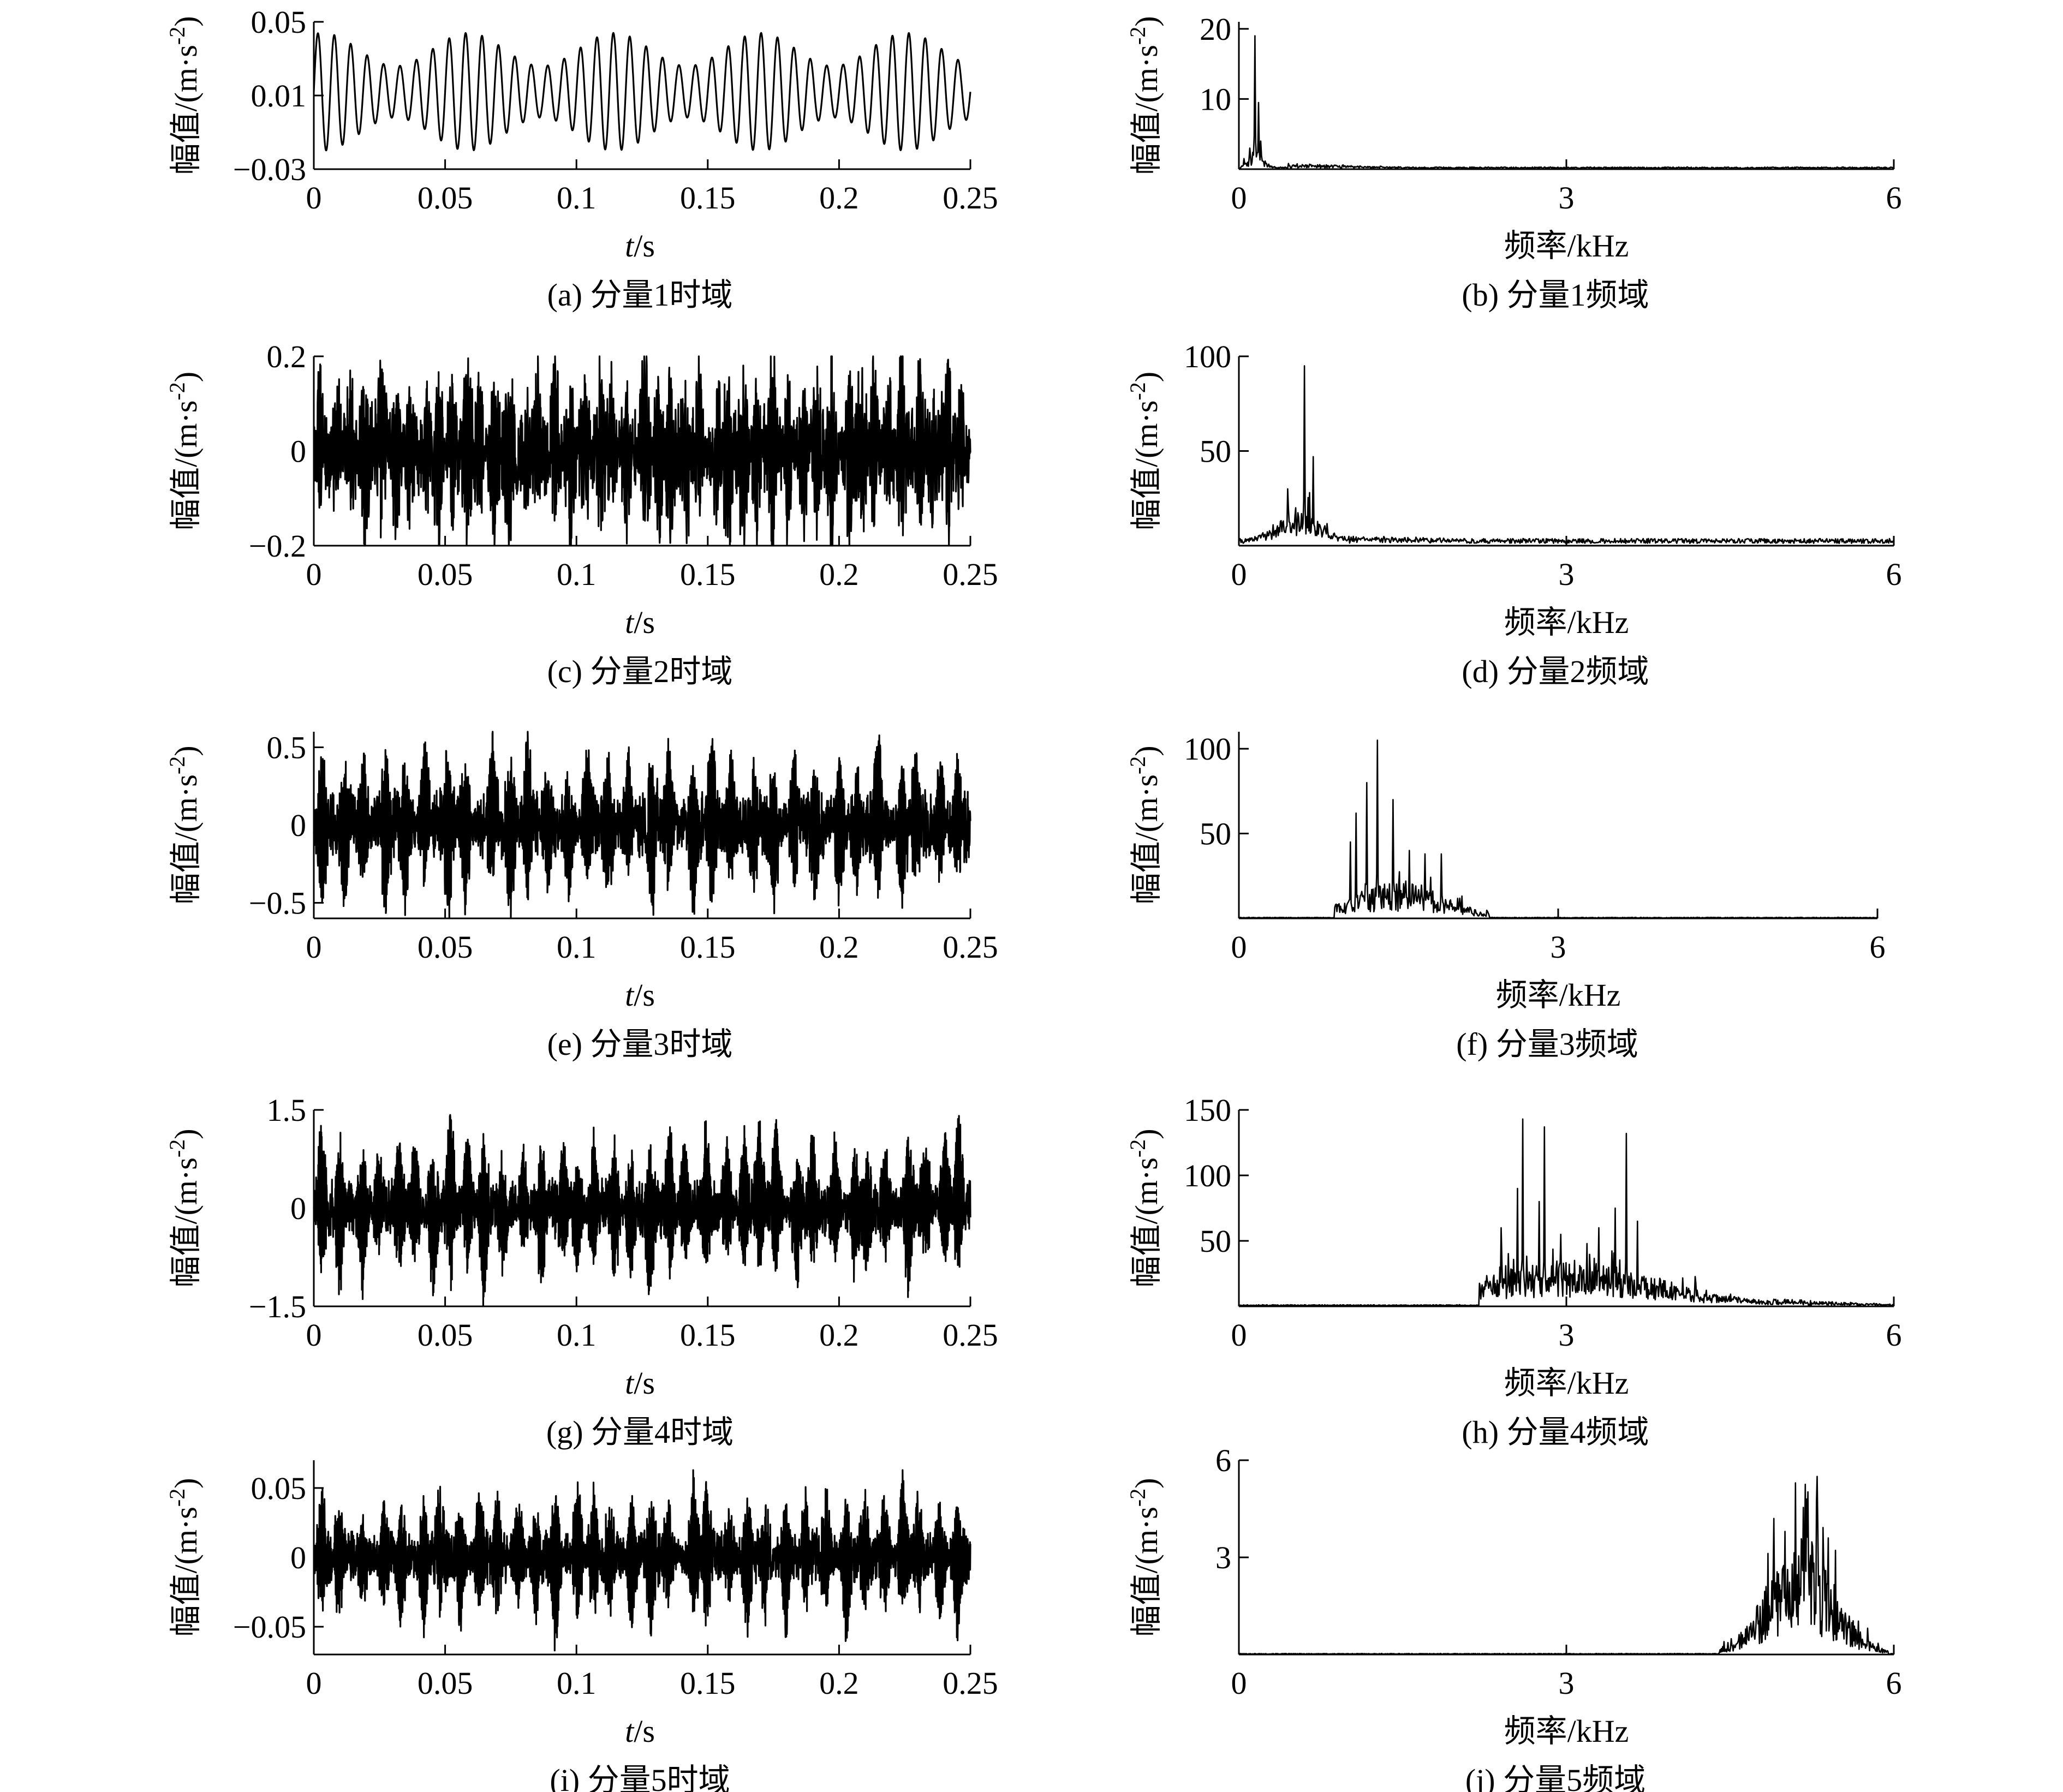 The width and height of the screenshot is (2063, 1792). I want to click on y-tick-label: 10, so click(1216, 99).